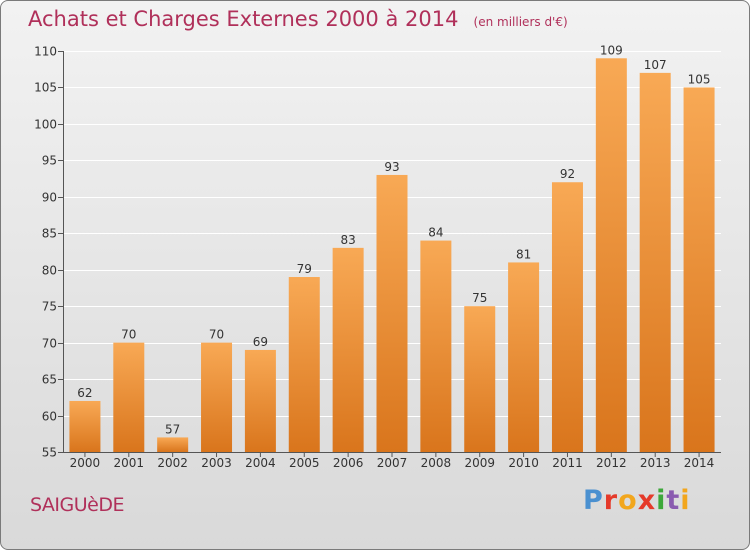  Describe the element at coordinates (77, 505) in the screenshot. I see `town-name: SAIGUèDE` at that location.